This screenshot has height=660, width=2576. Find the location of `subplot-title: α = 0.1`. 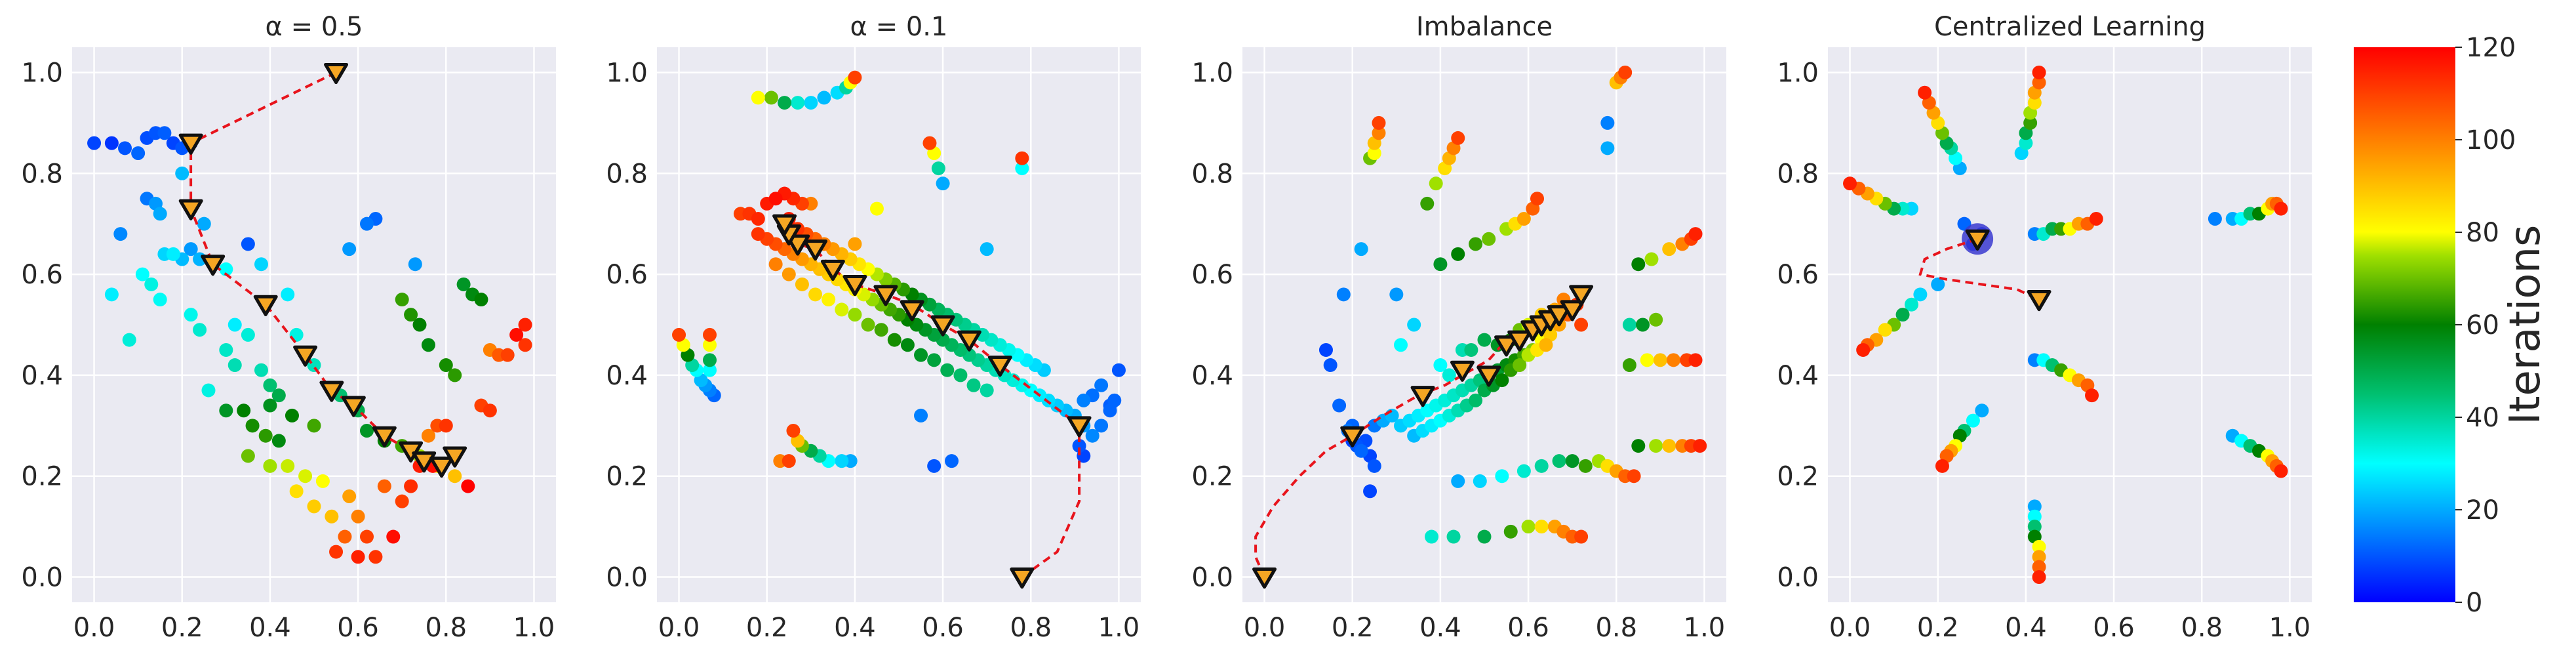

subplot-title: α = 0.1 is located at coordinates (899, 27).